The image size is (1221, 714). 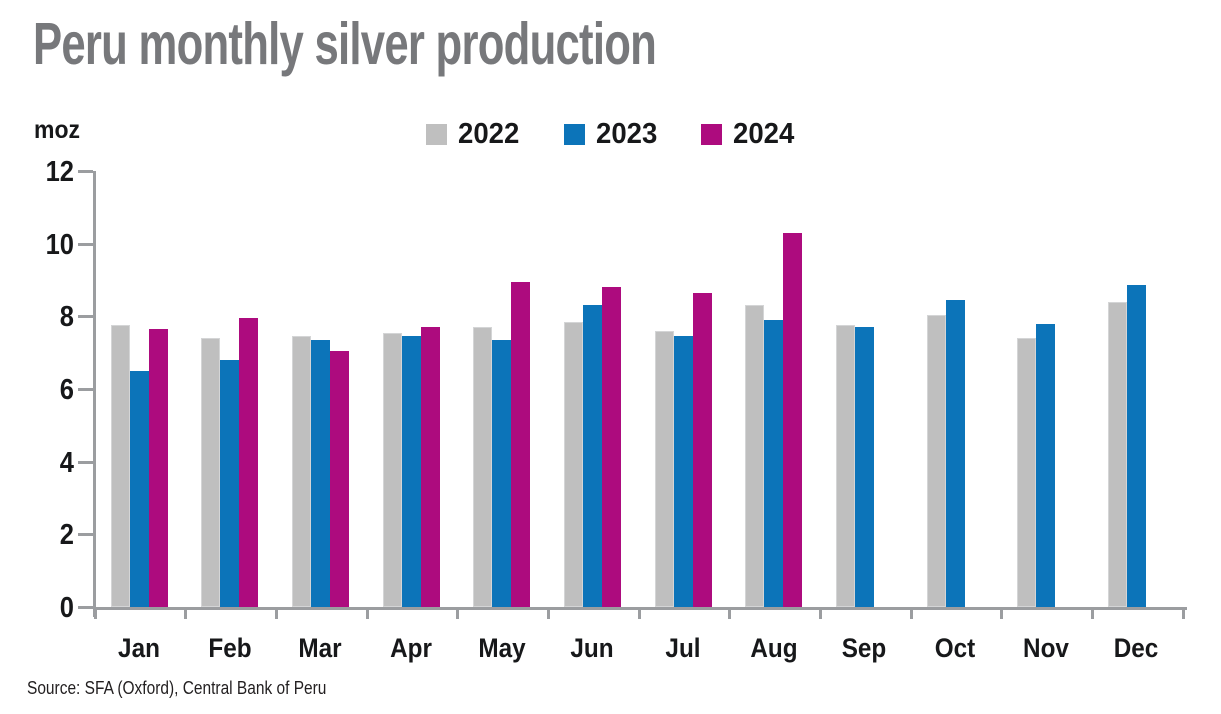 What do you see at coordinates (139, 648) in the screenshot?
I see `x-tick-label-Jan: Jan` at bounding box center [139, 648].